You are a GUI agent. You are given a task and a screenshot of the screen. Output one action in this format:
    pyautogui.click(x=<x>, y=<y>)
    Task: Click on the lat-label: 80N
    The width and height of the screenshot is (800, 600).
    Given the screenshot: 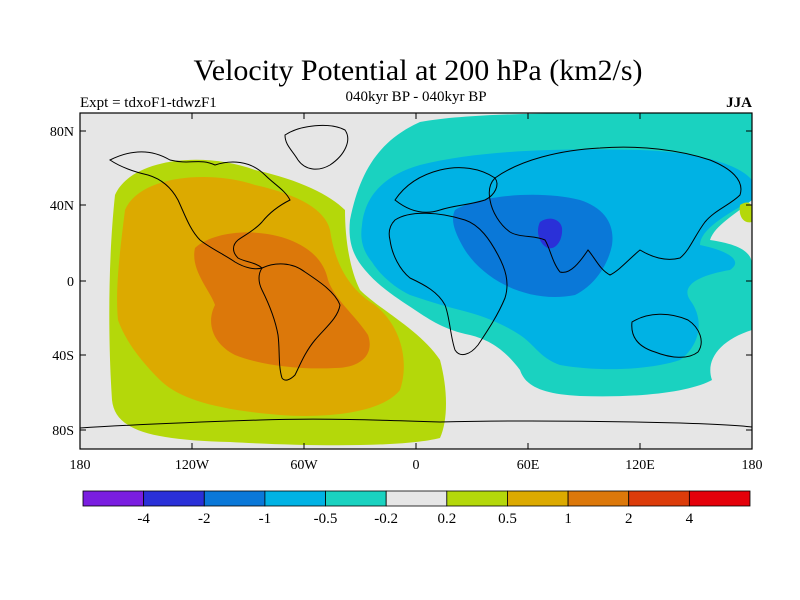 What is the action you would take?
    pyautogui.click(x=62, y=132)
    